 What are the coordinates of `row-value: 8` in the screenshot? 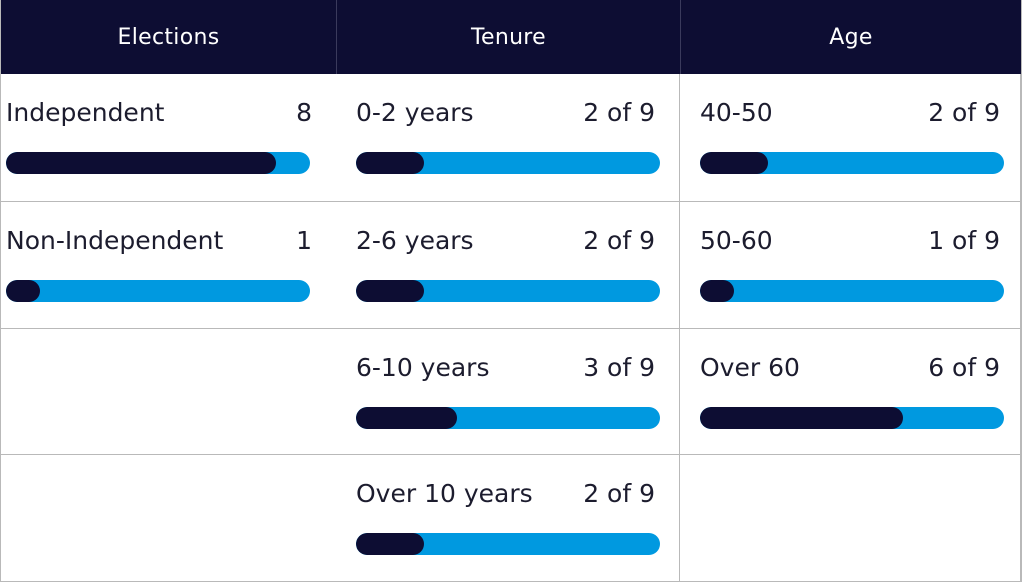 It's located at (304, 112).